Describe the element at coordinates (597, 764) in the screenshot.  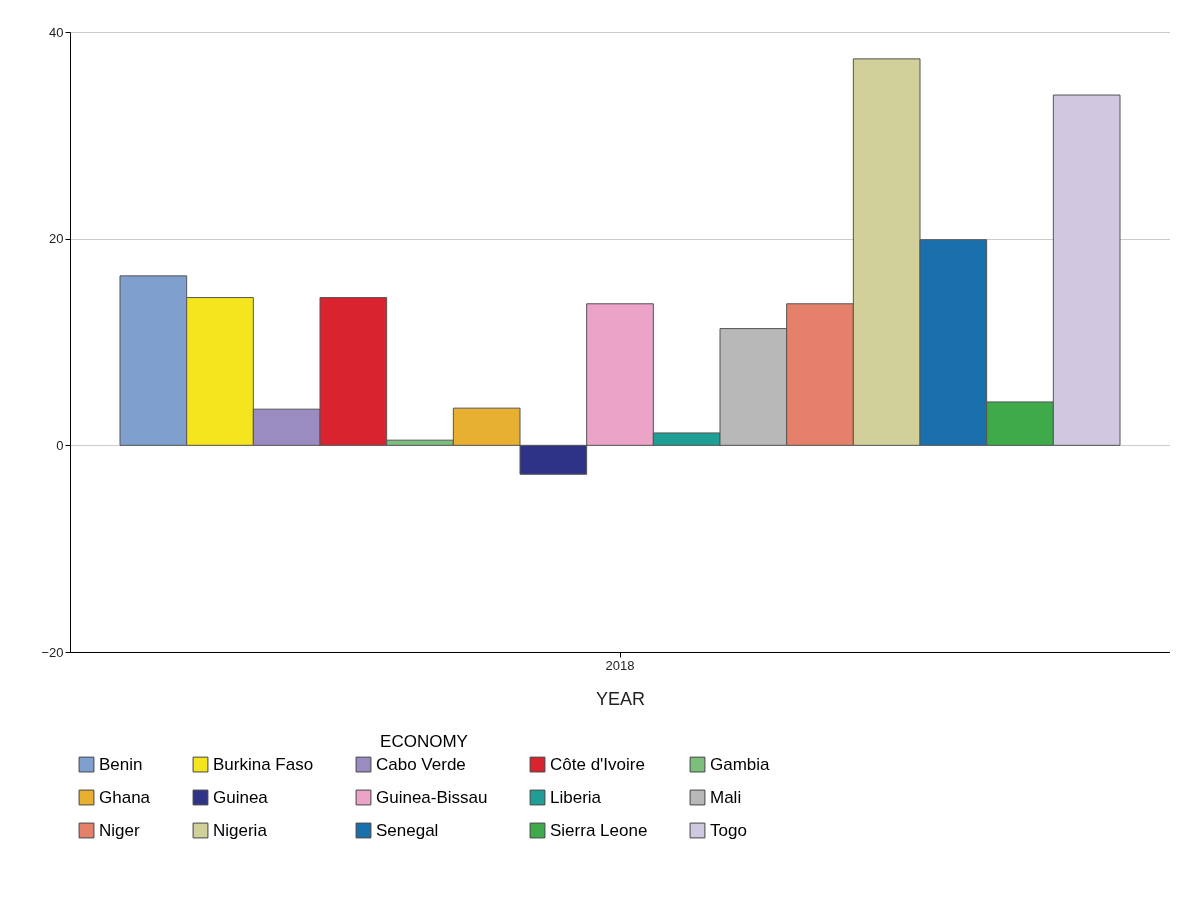
I see `legend-label: Côte d'Ivoire` at that location.